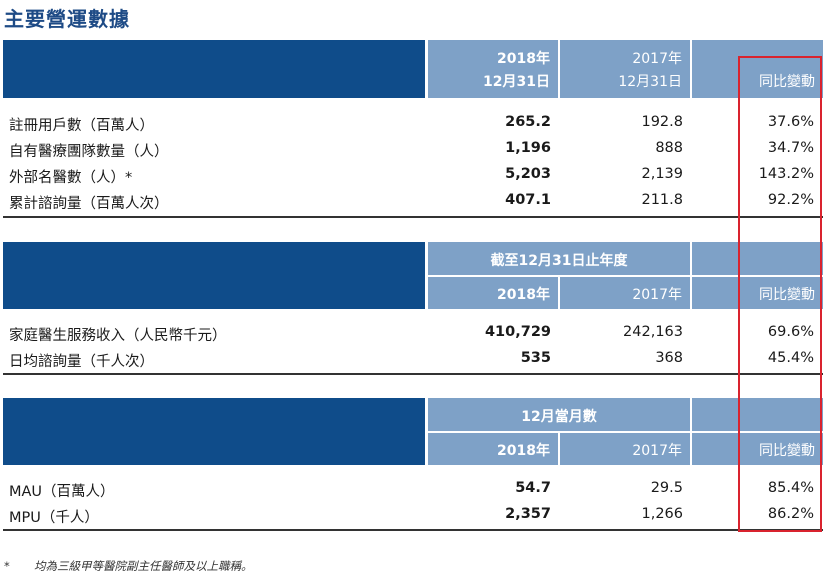 This screenshot has height=580, width=828. What do you see at coordinates (625, 69) in the screenshot?
I see `header-cell-2017: 2017年 12月31日` at bounding box center [625, 69].